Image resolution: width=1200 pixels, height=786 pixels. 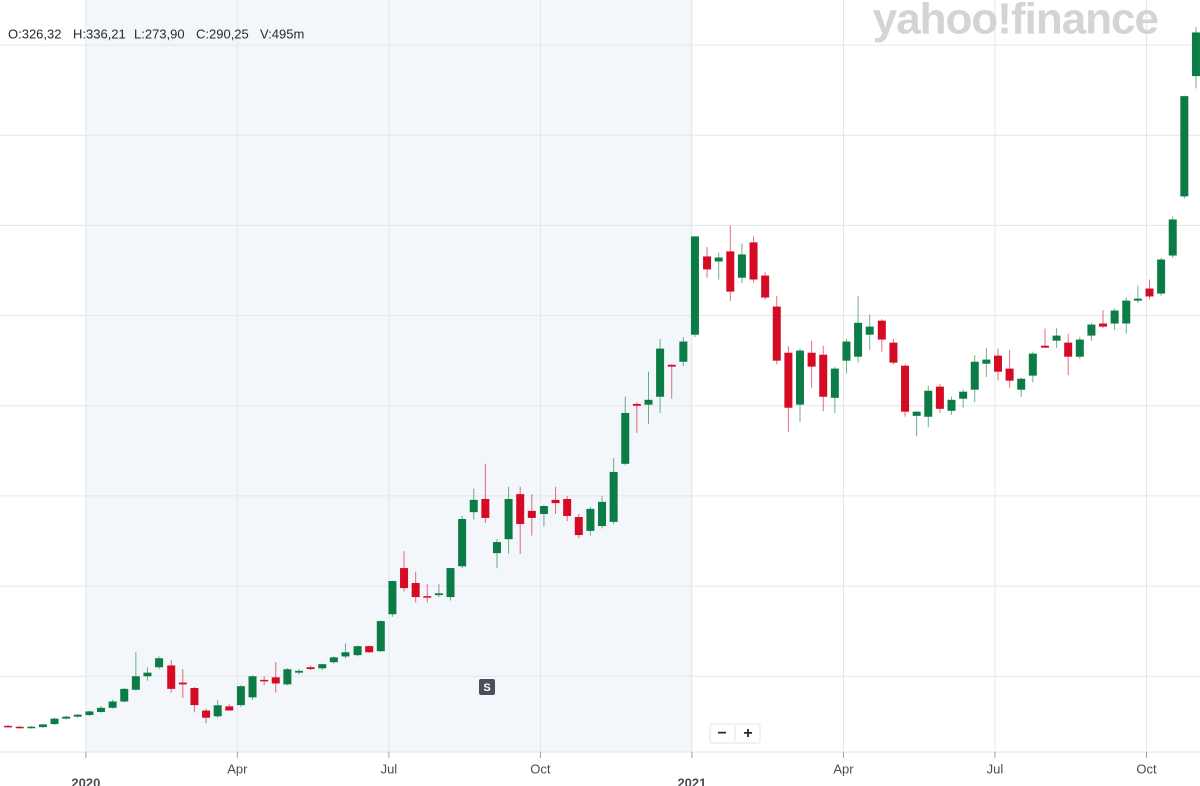 What do you see at coordinates (747, 733) in the screenshot?
I see `zoom-in-button: +` at bounding box center [747, 733].